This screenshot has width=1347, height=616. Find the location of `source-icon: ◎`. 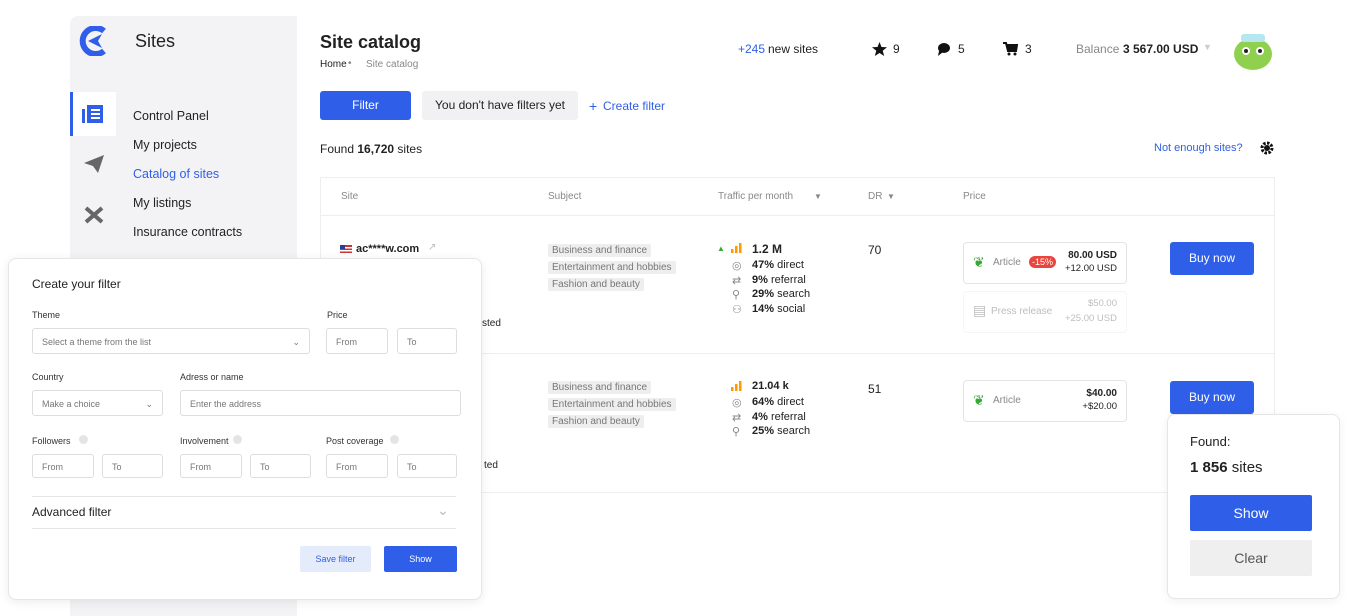

source-icon: ◎ is located at coordinates (737, 403).